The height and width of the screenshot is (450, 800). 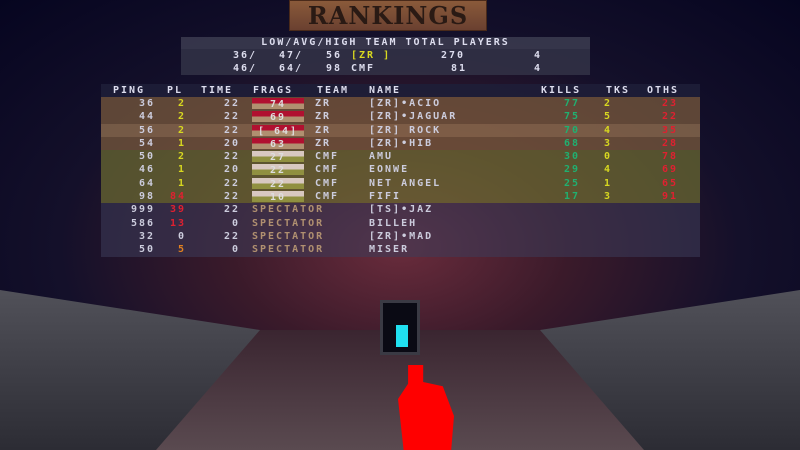 What do you see at coordinates (278, 157) in the screenshot?
I see `frags: 27` at bounding box center [278, 157].